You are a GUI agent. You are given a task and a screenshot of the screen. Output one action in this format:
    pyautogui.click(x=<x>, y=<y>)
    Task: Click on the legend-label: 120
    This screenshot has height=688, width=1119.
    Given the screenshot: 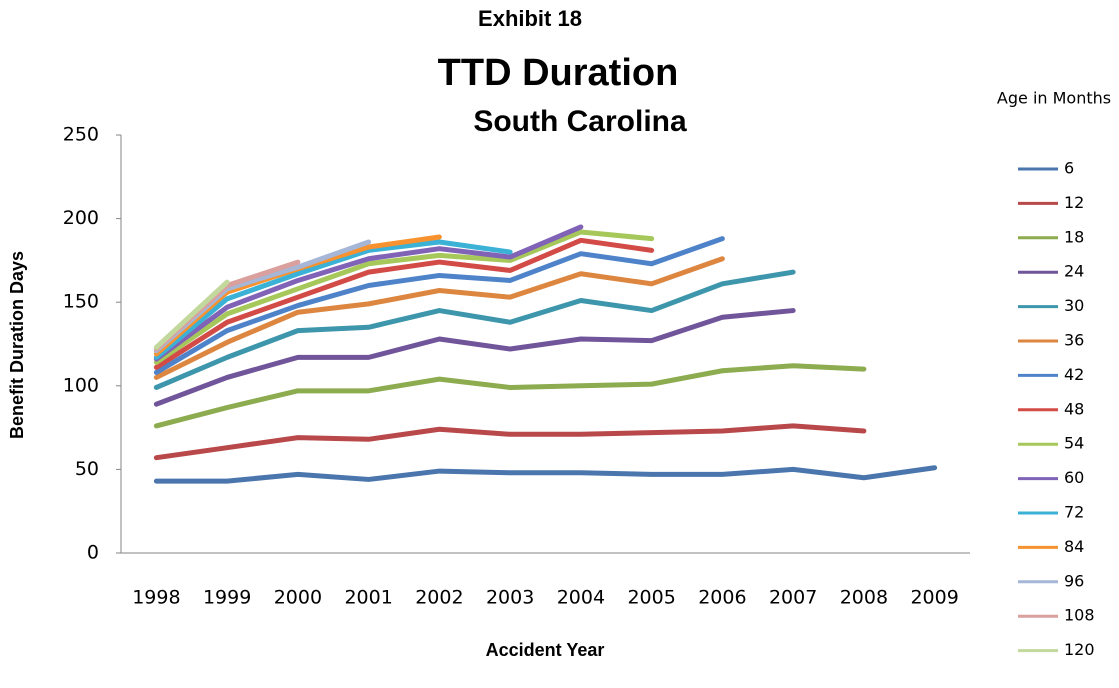 What is the action you would take?
    pyautogui.click(x=1079, y=649)
    